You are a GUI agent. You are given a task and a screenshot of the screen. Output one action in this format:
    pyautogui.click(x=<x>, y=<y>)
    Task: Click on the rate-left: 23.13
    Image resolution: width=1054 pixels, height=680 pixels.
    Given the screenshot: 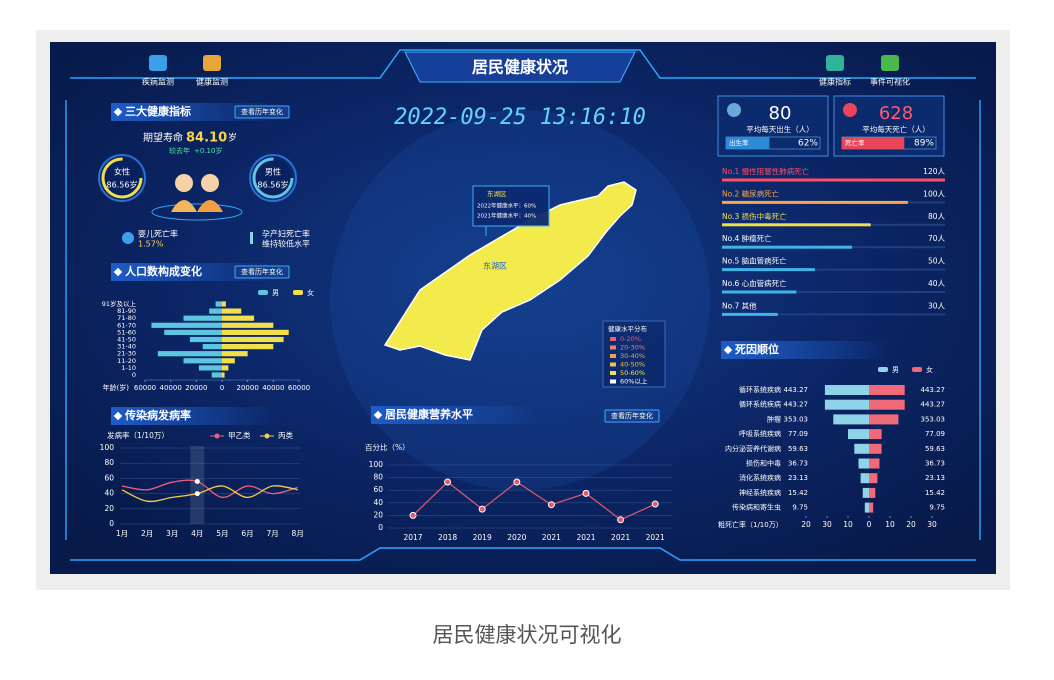 What is the action you would take?
    pyautogui.click(x=798, y=478)
    